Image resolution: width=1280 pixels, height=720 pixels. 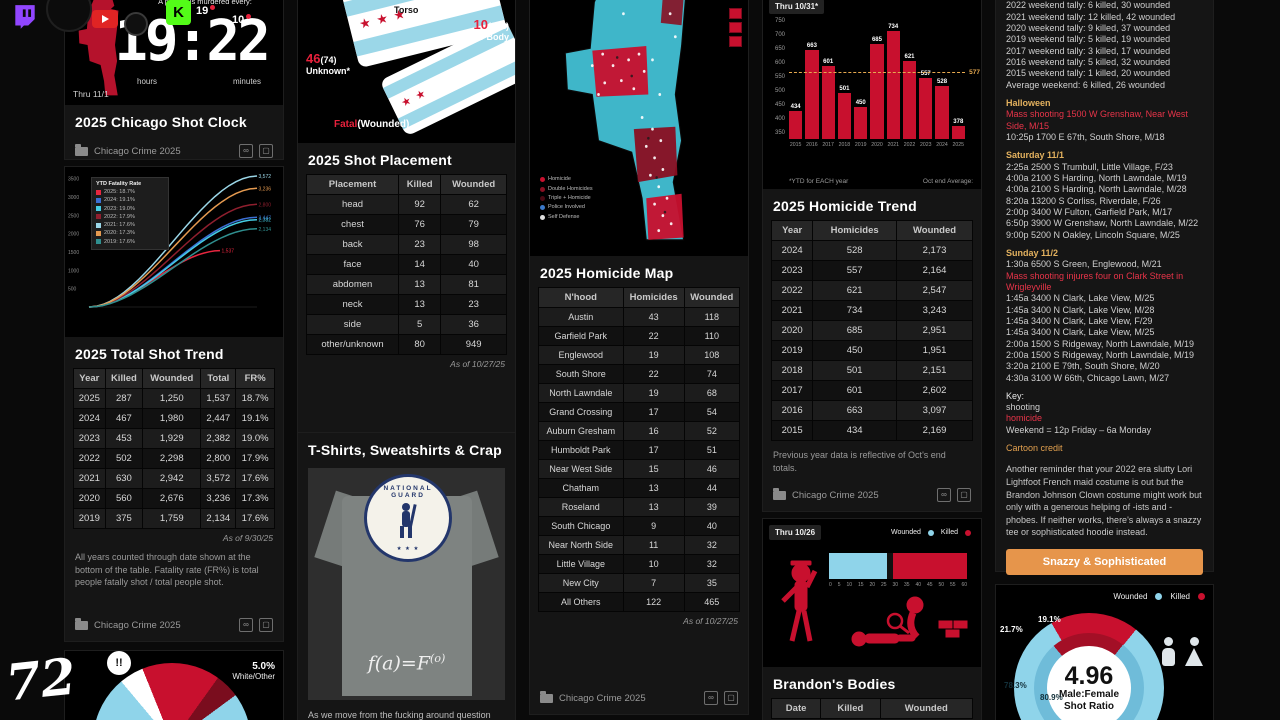 I want to click on bar-segment-killed, so click(x=930, y=566).